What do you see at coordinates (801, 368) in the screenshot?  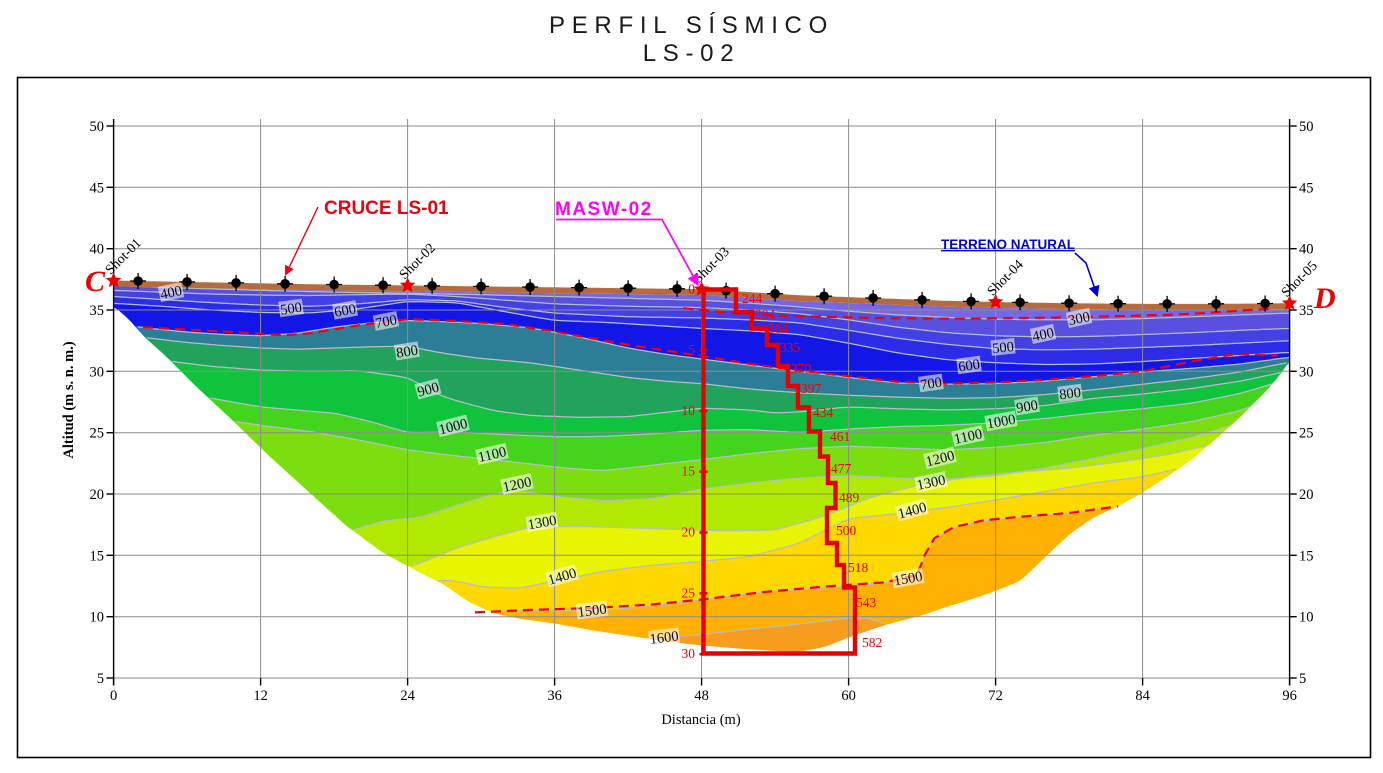 I see `svg-text: 370` at bounding box center [801, 368].